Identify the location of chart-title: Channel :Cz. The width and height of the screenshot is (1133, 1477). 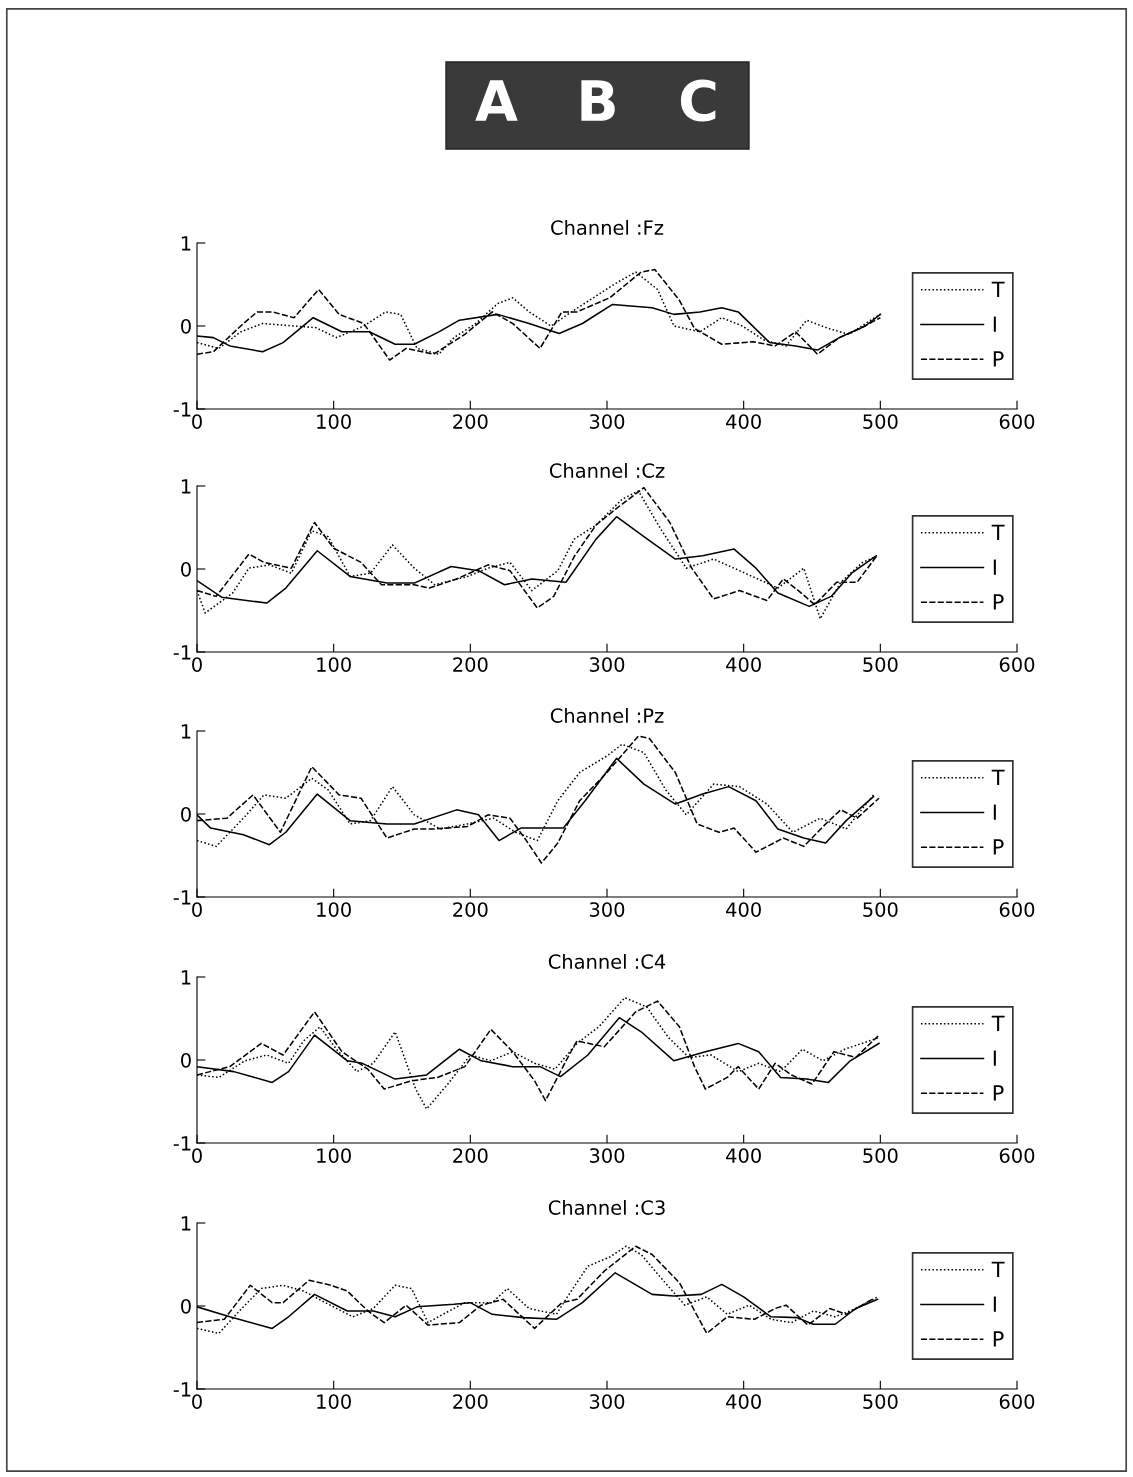
(607, 470).